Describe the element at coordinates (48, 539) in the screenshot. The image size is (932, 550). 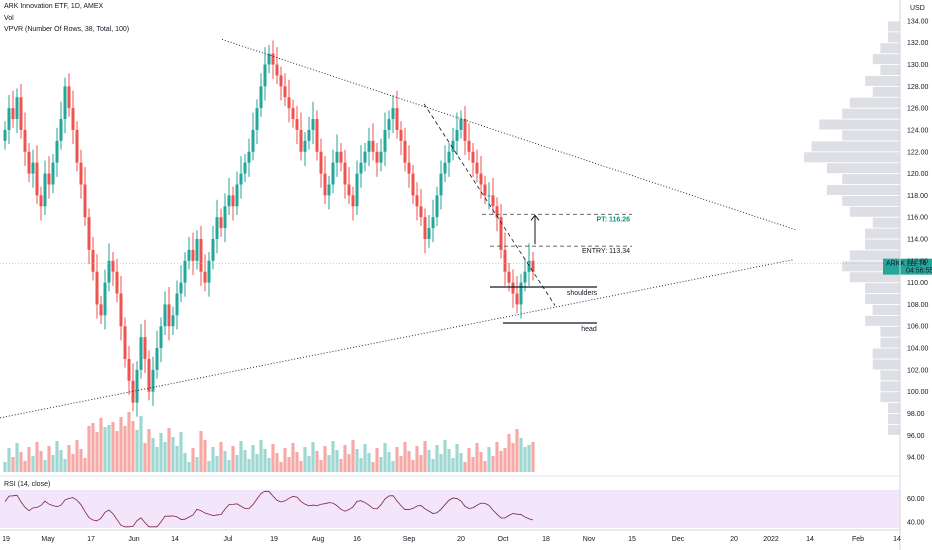
I see `x-tick-label: May` at that location.